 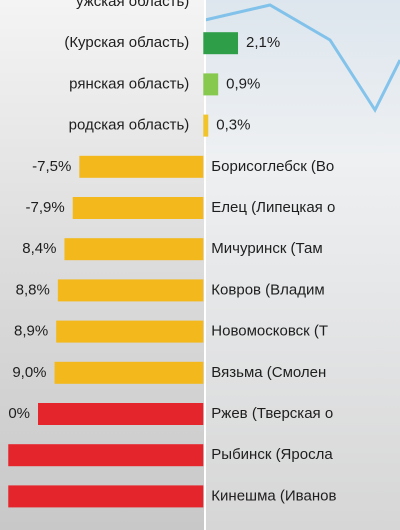 What do you see at coordinates (45, 207) in the screenshot?
I see `value-label: -7,9%` at bounding box center [45, 207].